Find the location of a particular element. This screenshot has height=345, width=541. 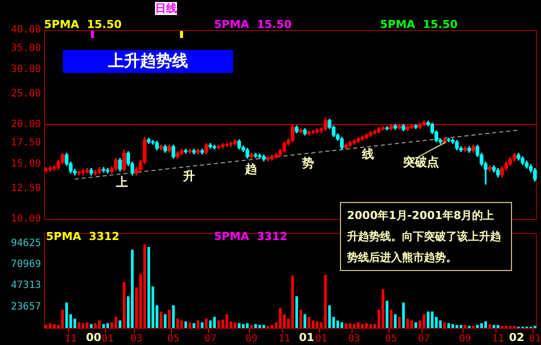

y-tick-label: 12.50 is located at coordinates (25, 188).